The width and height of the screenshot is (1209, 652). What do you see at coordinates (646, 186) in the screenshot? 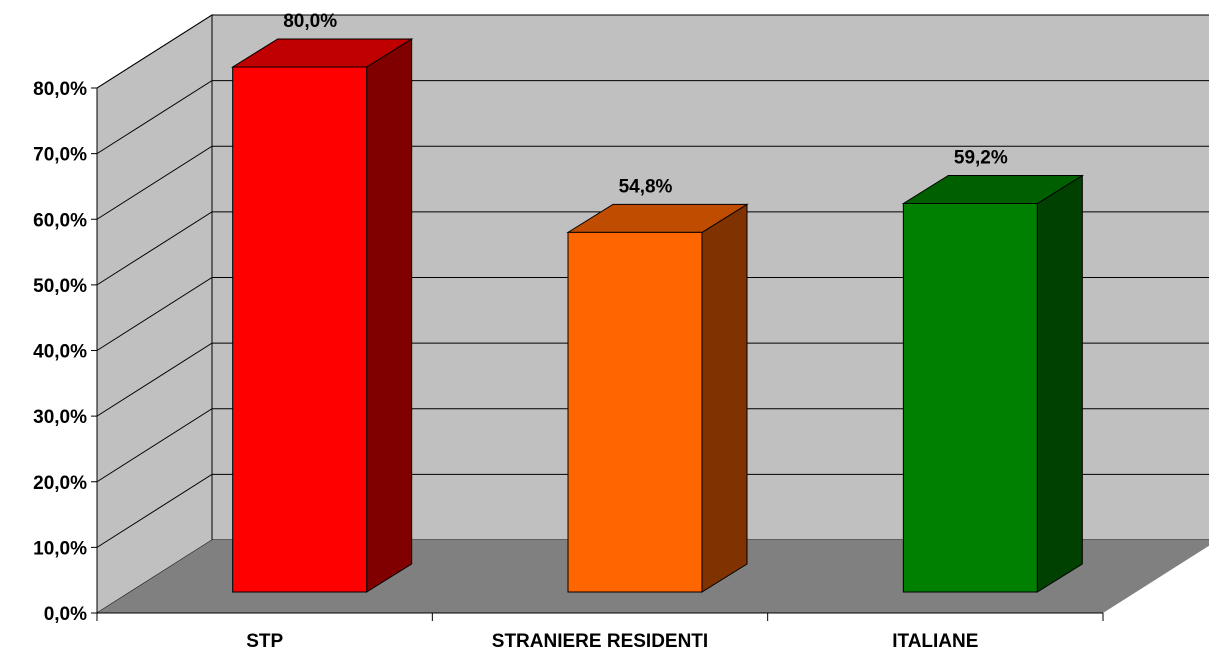
I see `data-label: 54,8%` at bounding box center [646, 186].